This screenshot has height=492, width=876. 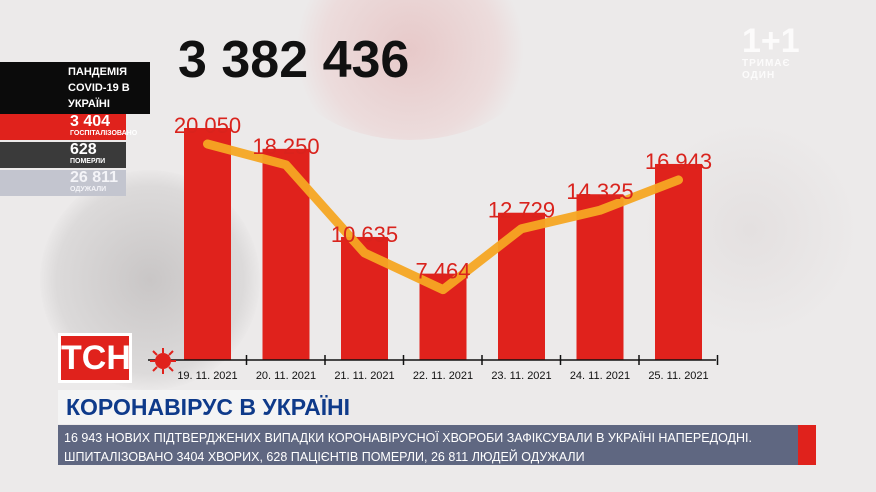 What do you see at coordinates (95, 358) in the screenshot?
I see `tsn-logo: ТСН` at bounding box center [95, 358].